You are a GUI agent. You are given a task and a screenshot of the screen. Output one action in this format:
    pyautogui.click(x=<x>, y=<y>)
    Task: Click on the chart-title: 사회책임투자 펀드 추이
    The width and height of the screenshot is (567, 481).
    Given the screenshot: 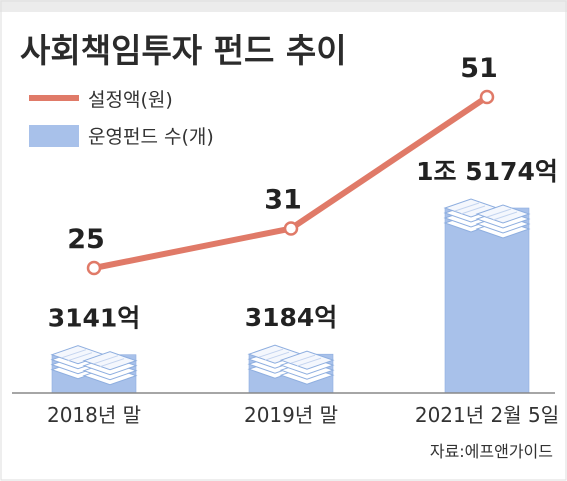 What is the action you would take?
    pyautogui.click(x=183, y=50)
    